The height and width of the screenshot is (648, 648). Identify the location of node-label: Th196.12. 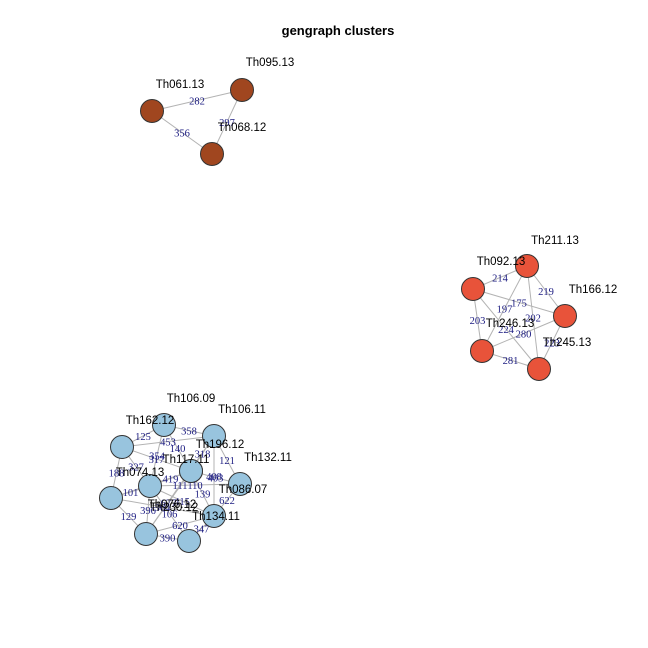
(220, 445).